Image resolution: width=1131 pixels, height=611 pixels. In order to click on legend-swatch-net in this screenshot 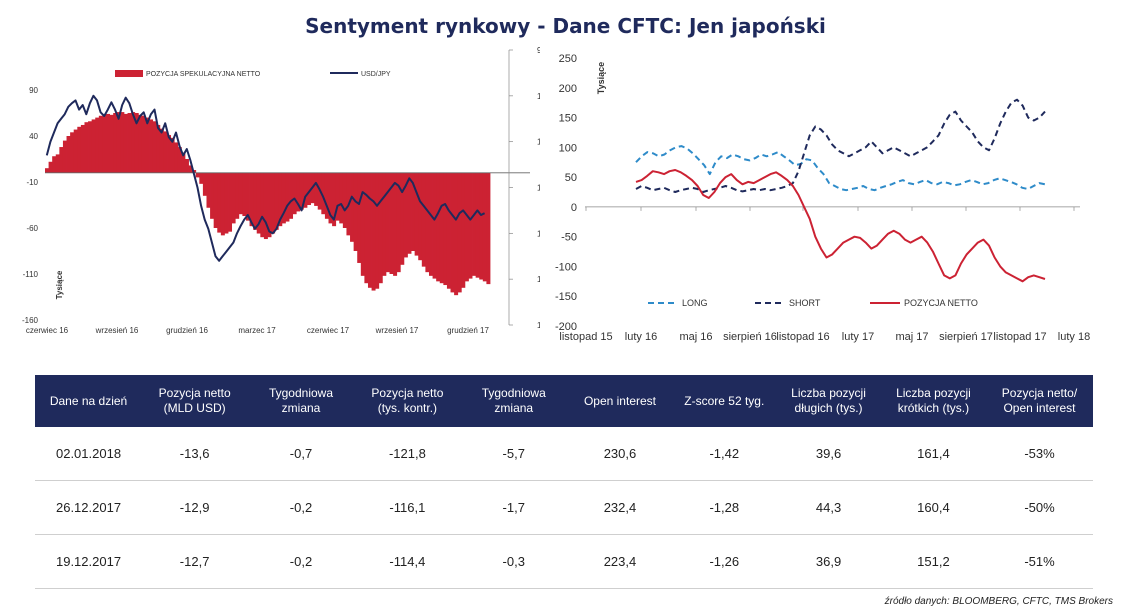, I will do `click(129, 73)`.